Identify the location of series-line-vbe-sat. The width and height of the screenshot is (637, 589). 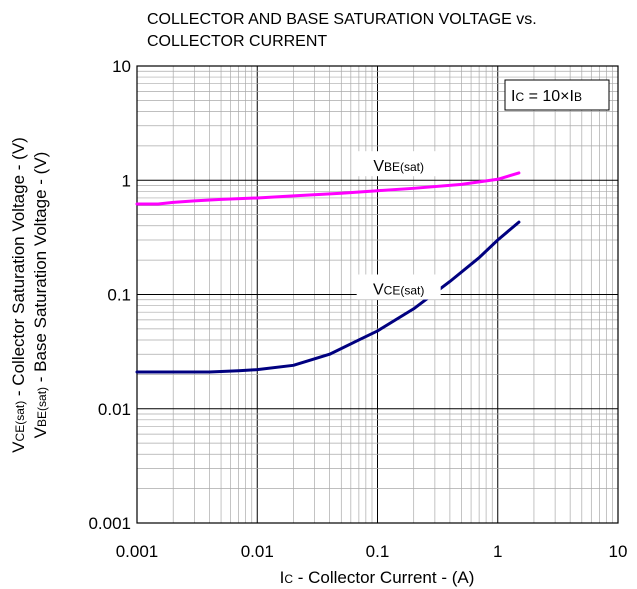
(328, 188).